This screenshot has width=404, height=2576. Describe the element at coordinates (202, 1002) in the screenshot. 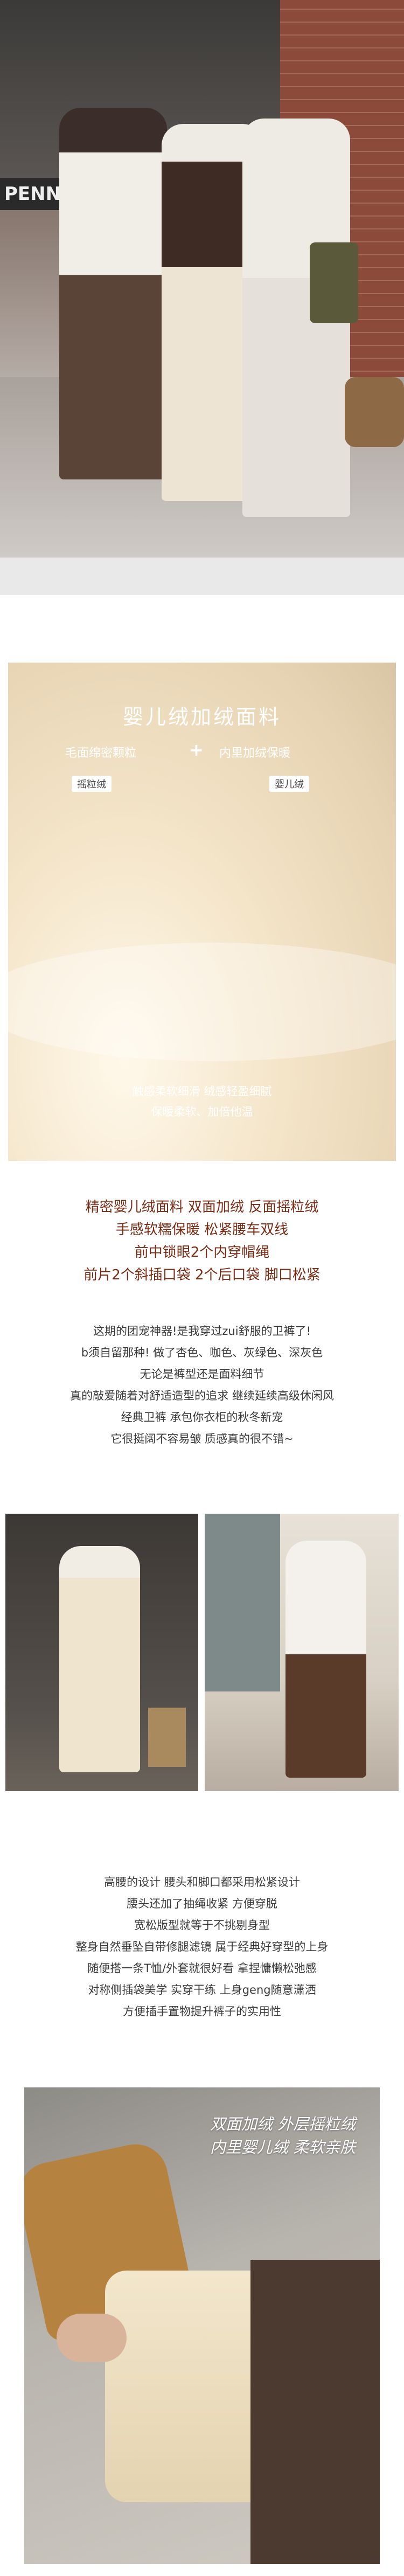

I see `fabric-fold-shadow` at that location.